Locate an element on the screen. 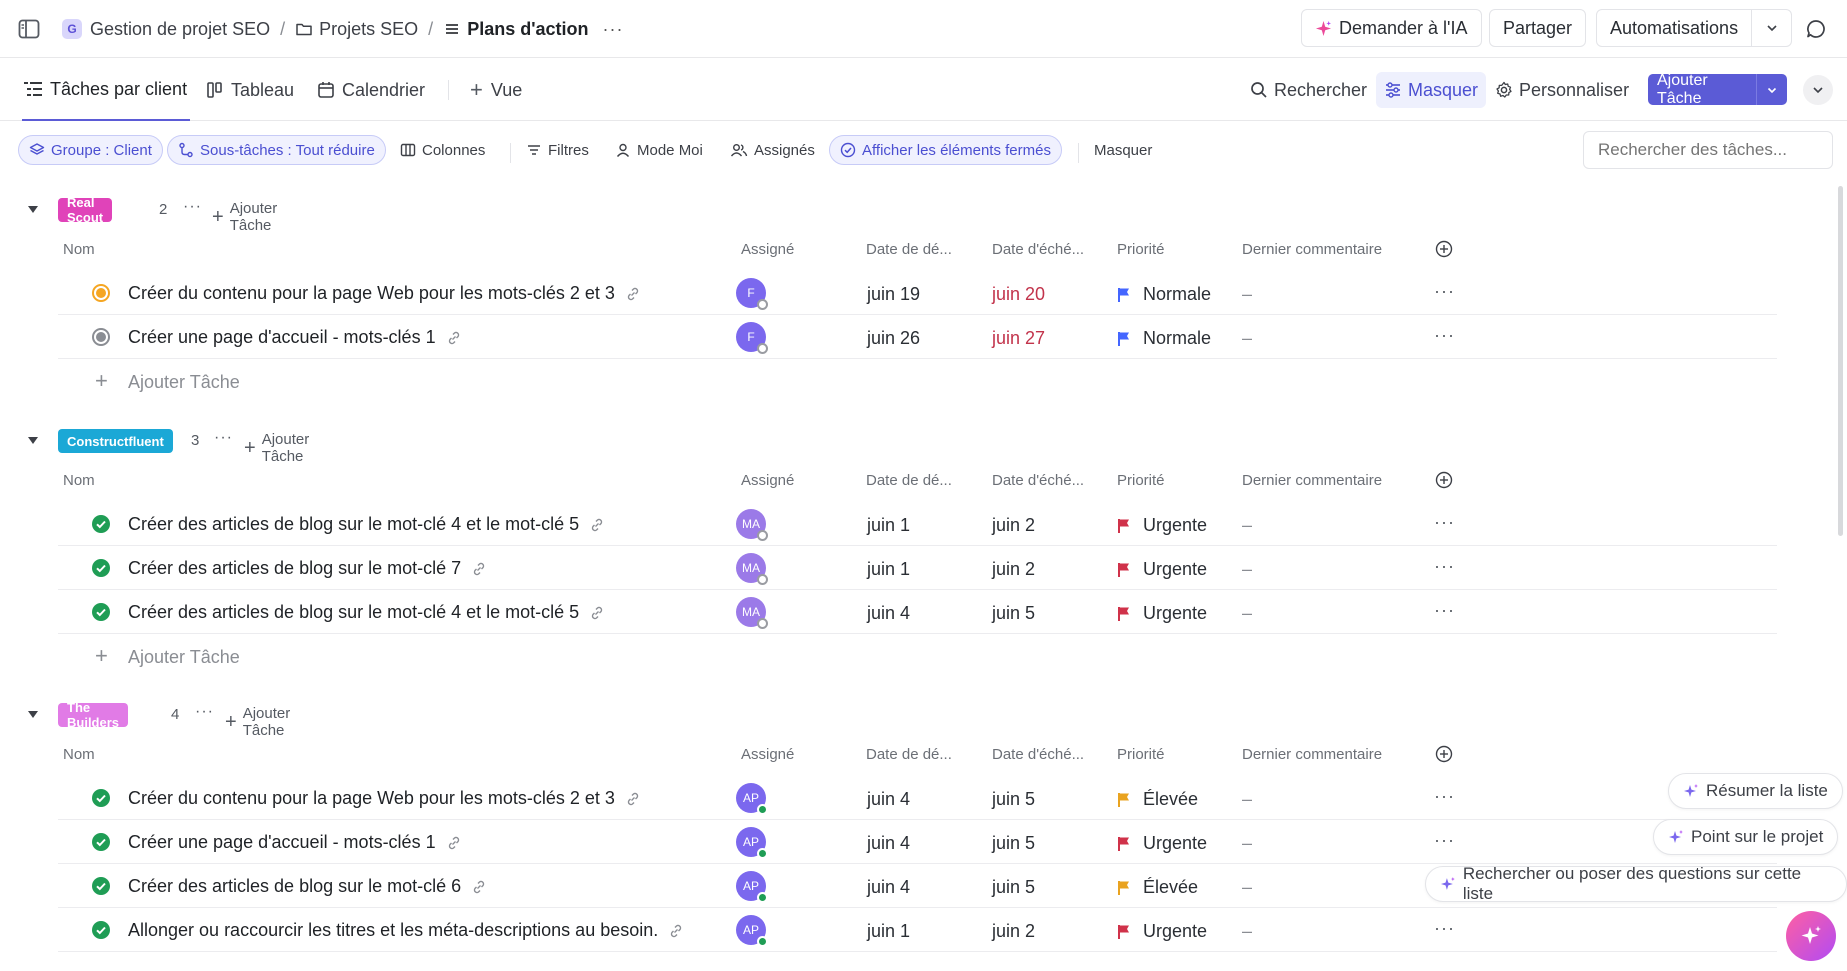 Image resolution: width=1847 pixels, height=971 pixels. scrollbar is located at coordinates (1840, 361).